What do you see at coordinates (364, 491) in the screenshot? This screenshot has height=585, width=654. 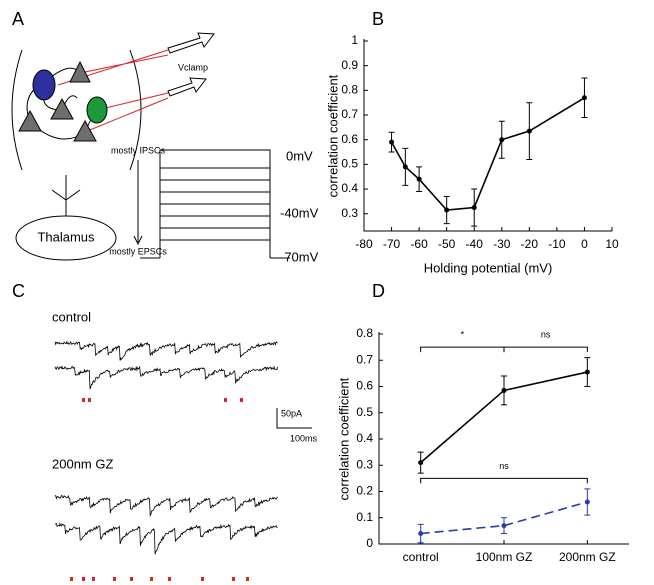 I see `y-tick-label: 0.2` at bounding box center [364, 491].